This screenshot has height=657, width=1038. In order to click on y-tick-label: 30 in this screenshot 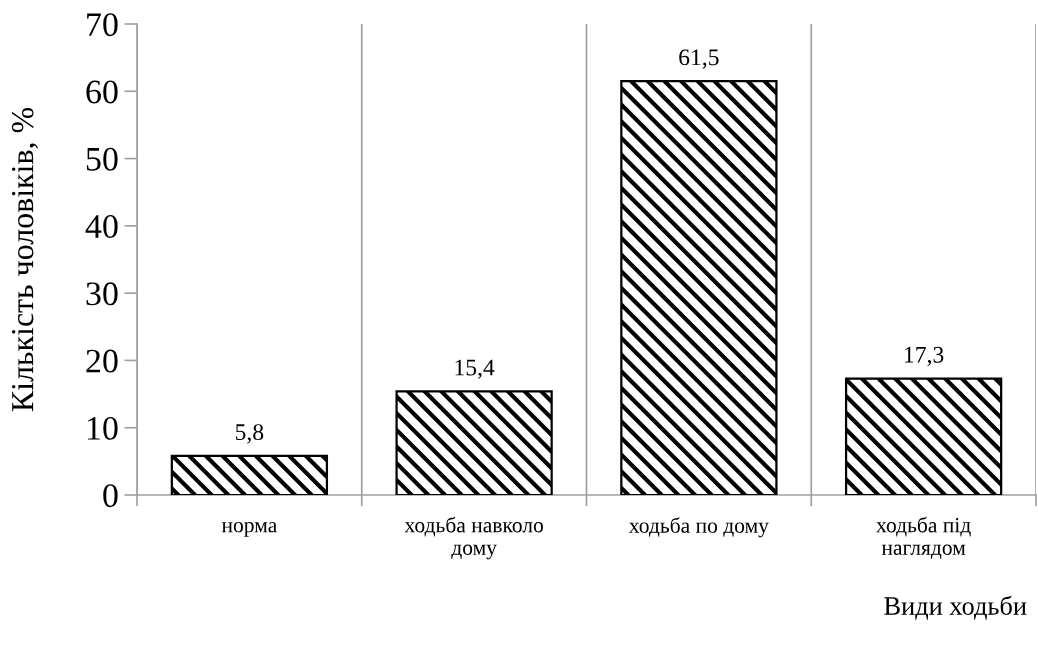, I will do `click(102, 294)`.